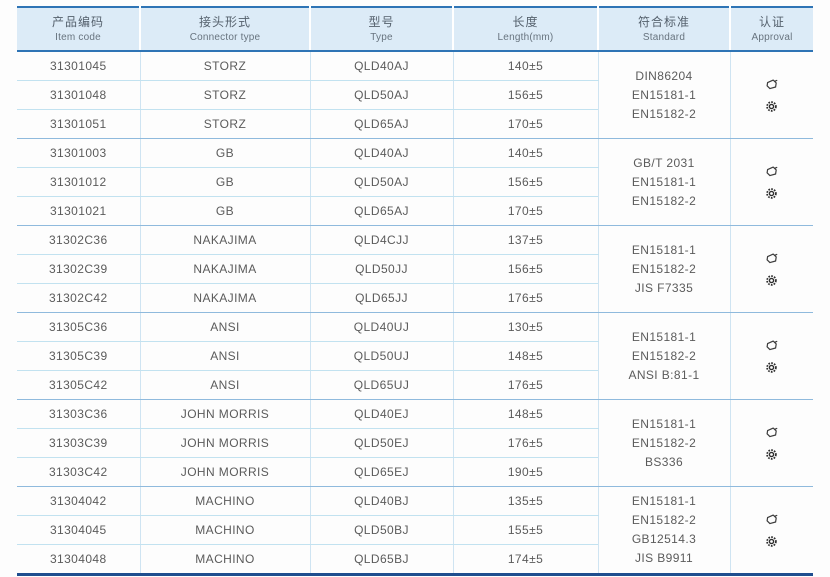 The width and height of the screenshot is (830, 577). I want to click on item-code-cell: 31301012, so click(78, 182).